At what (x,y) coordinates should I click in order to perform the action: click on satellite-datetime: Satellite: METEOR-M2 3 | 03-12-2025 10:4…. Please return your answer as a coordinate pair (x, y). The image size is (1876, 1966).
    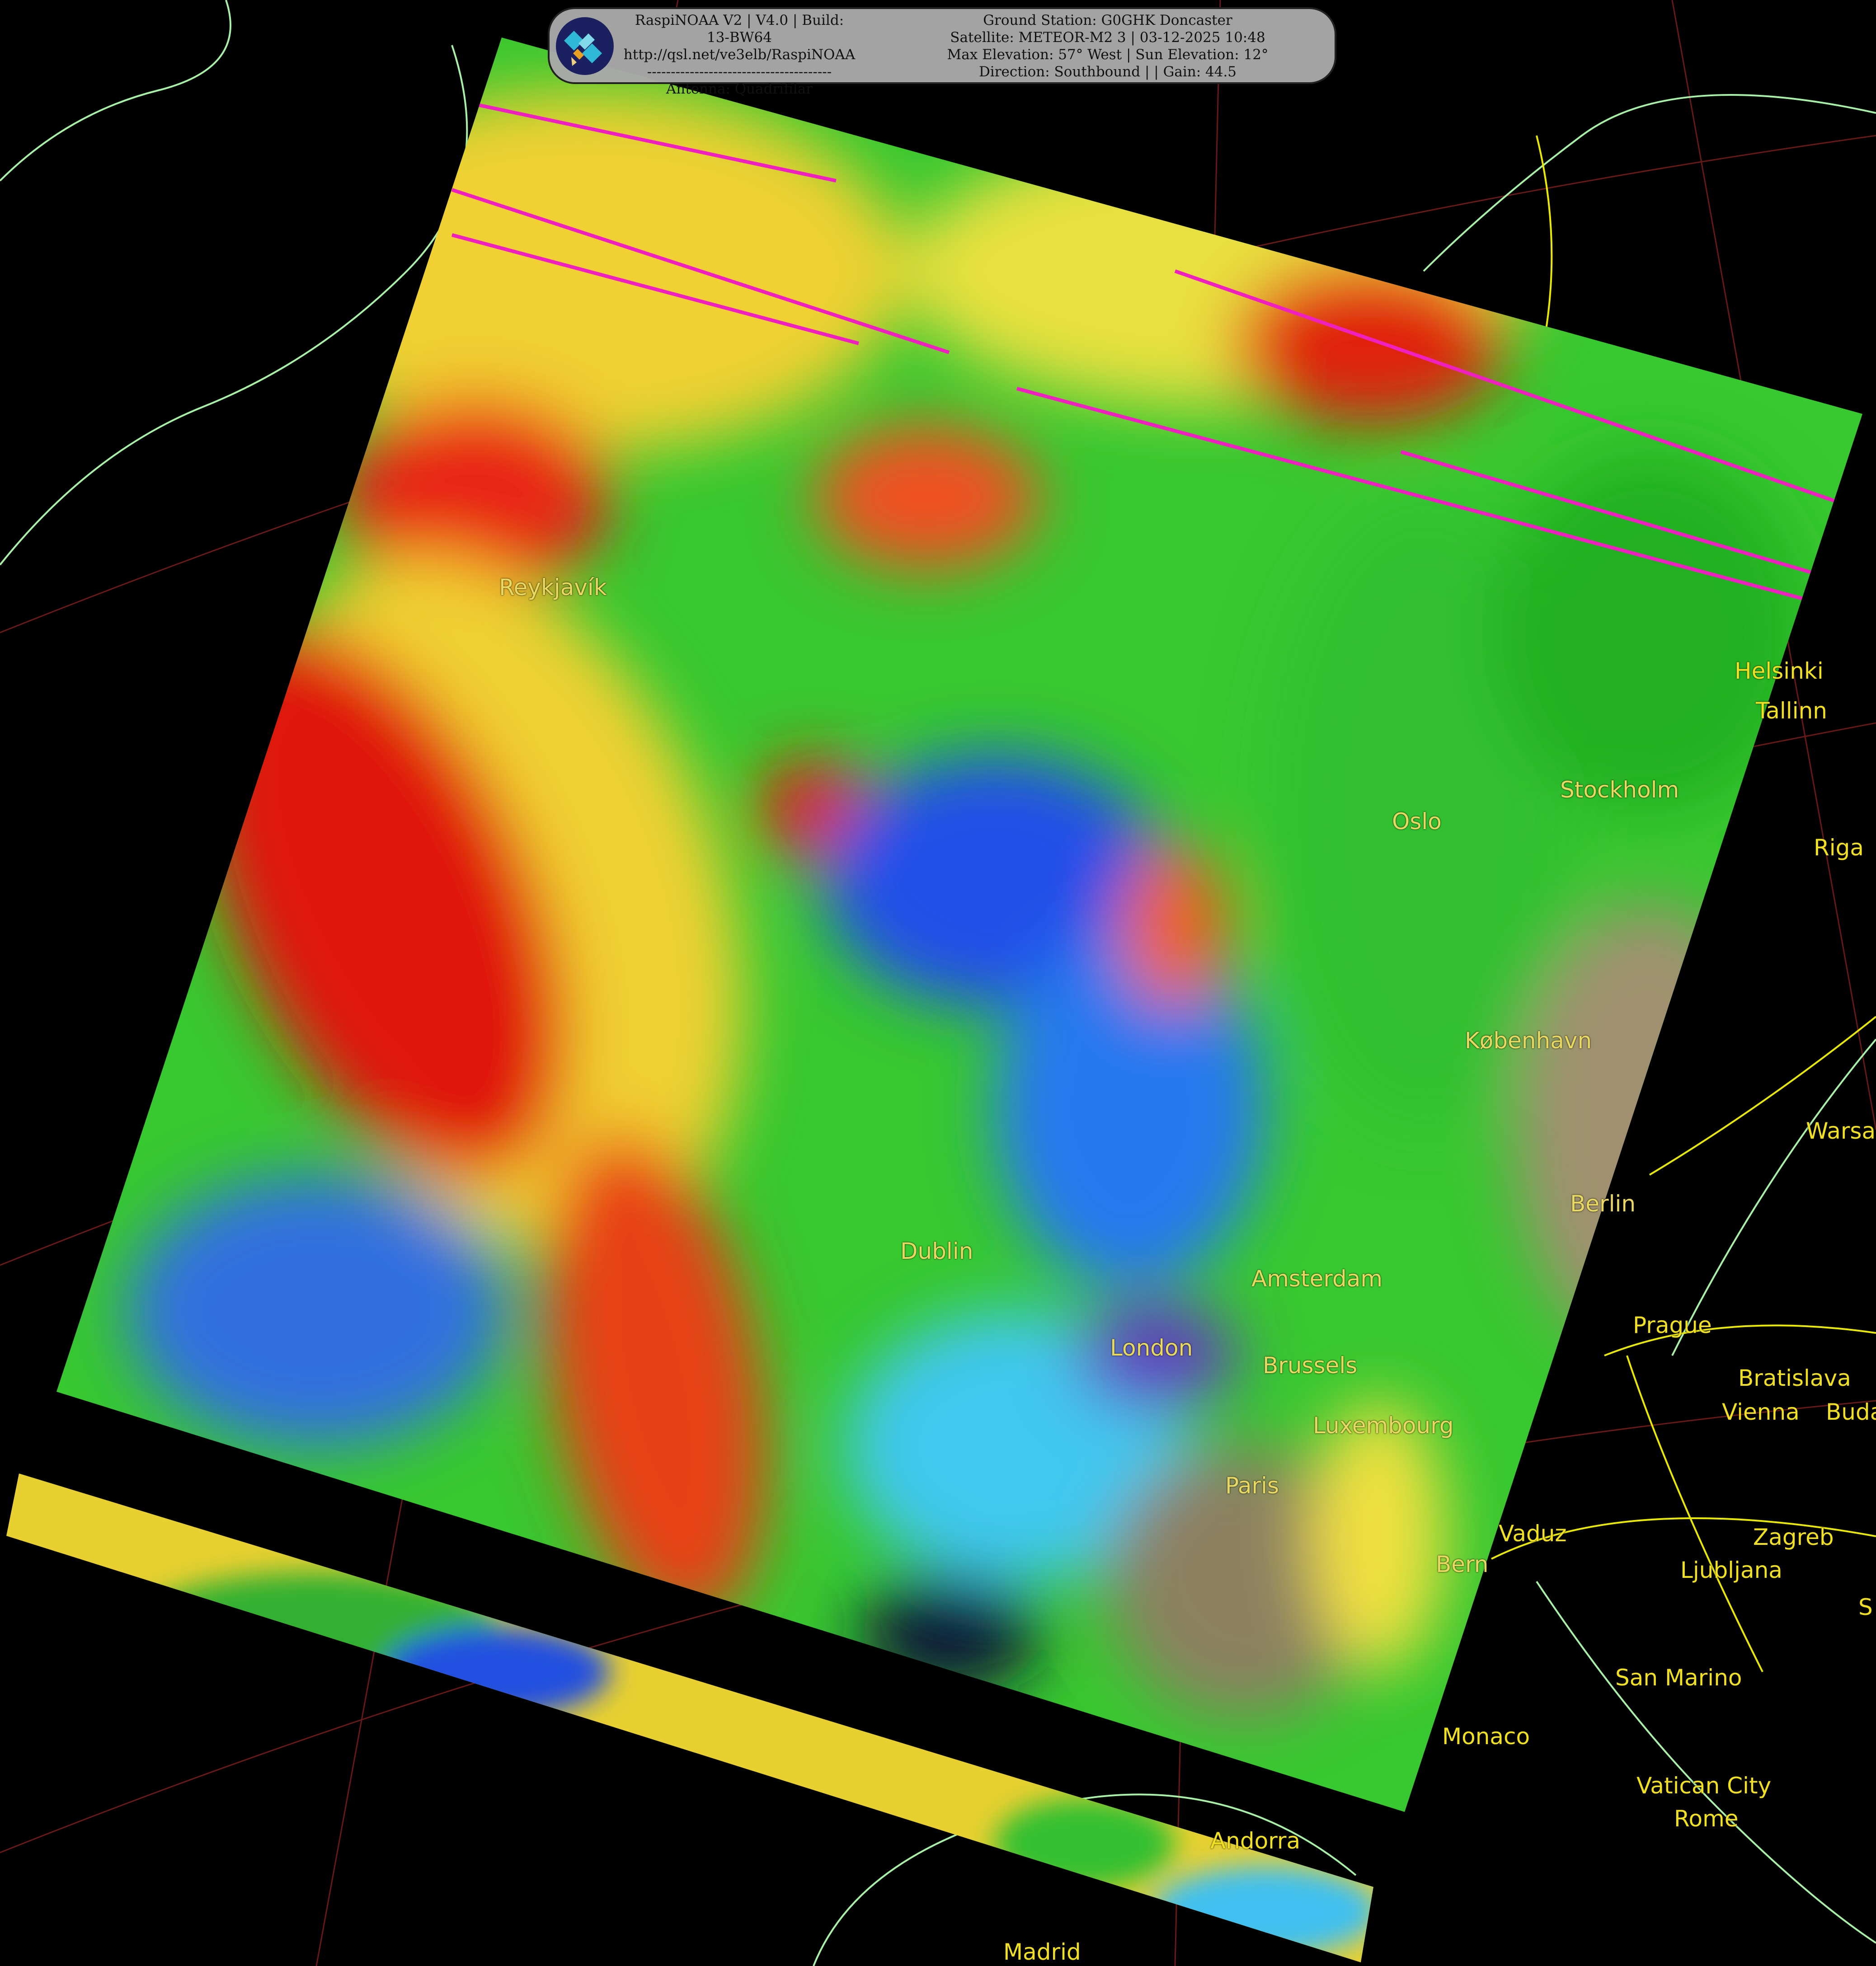
    Looking at the image, I should click on (1107, 37).